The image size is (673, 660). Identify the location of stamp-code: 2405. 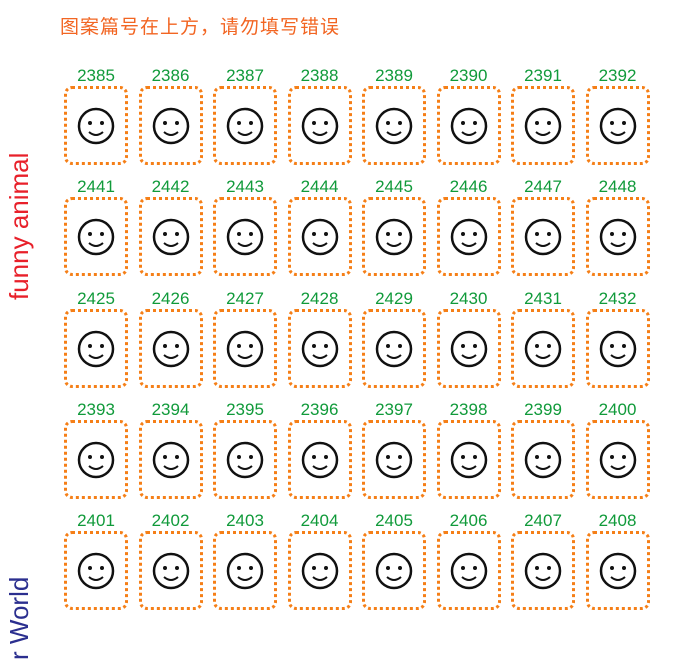
(394, 520).